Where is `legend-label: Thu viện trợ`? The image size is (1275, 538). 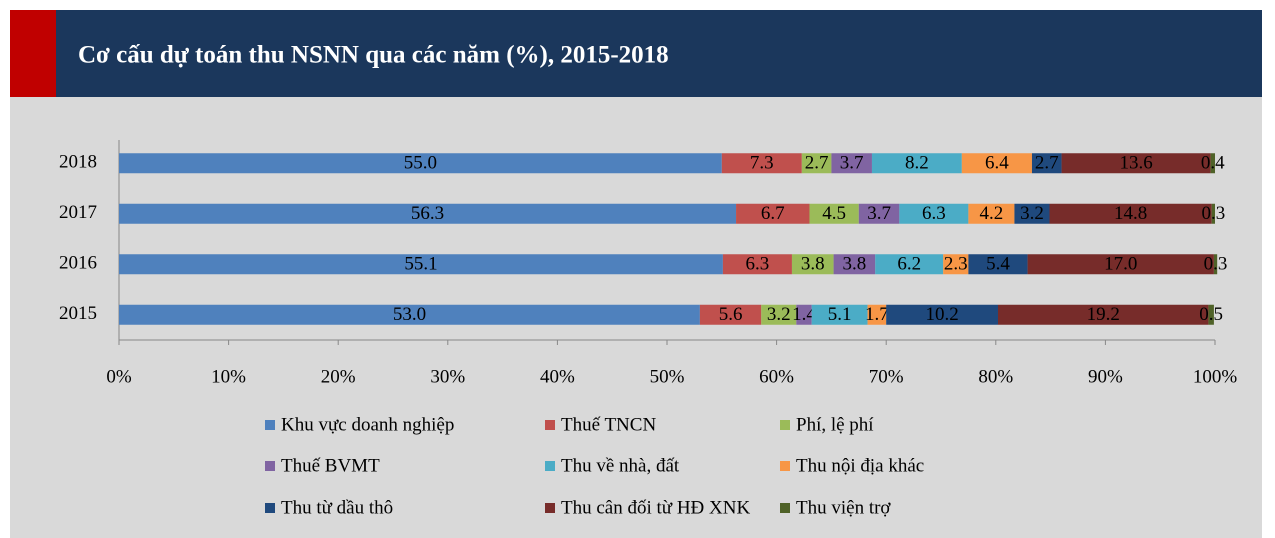 legend-label: Thu viện trợ is located at coordinates (843, 507).